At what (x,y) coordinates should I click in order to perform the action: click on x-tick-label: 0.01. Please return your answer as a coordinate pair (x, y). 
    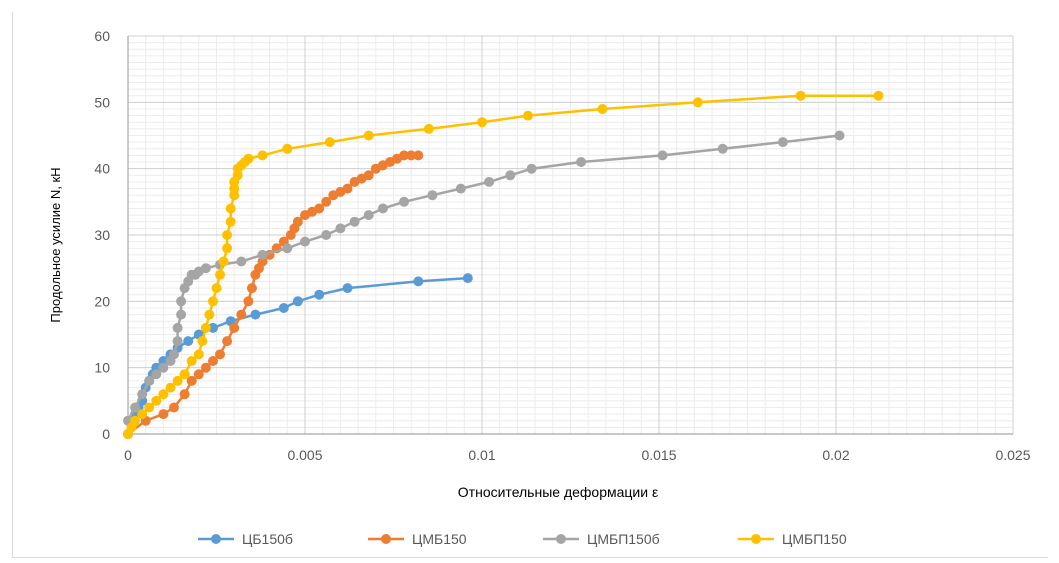
    Looking at the image, I should click on (481, 455).